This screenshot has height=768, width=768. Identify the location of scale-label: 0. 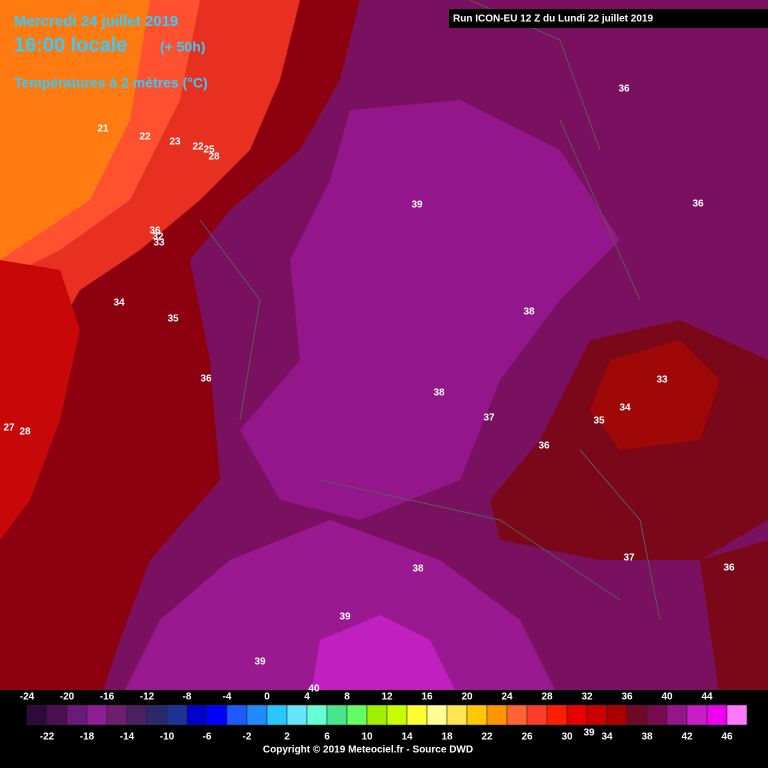
(267, 697).